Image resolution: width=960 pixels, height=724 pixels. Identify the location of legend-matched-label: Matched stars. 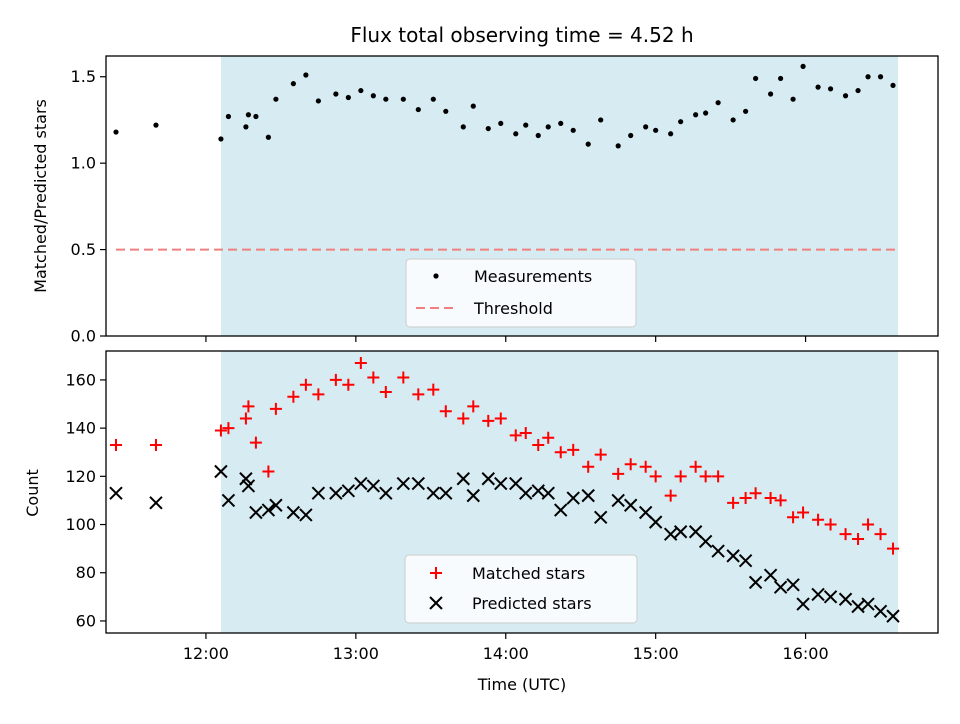
(528, 573).